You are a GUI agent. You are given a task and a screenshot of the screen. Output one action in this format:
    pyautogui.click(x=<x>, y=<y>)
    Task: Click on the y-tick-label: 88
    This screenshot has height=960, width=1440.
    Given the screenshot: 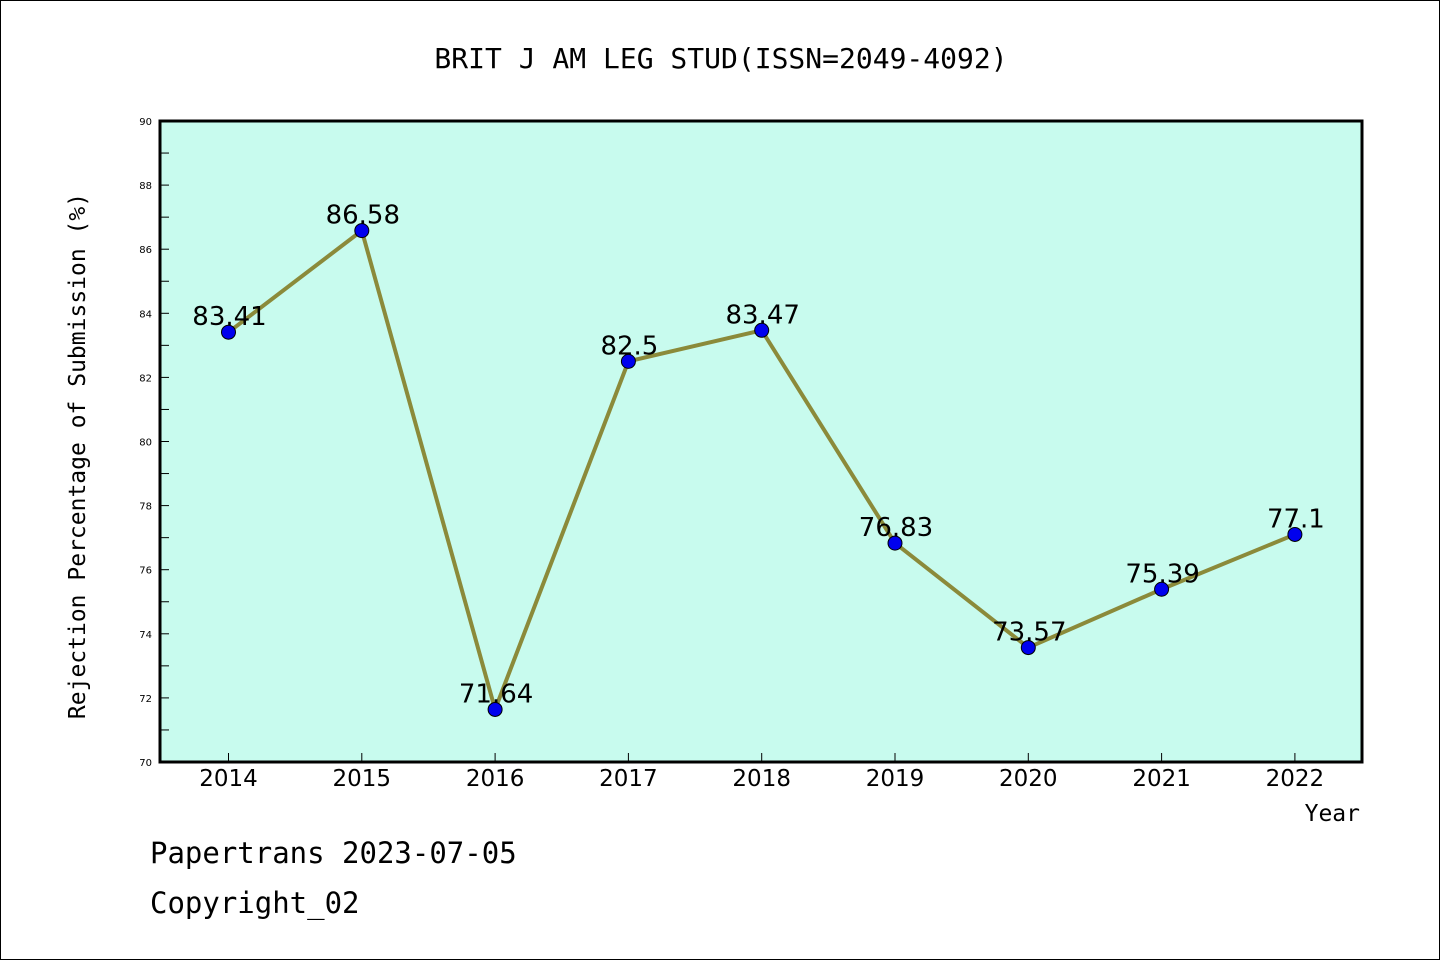 What is the action you would take?
    pyautogui.click(x=145, y=186)
    